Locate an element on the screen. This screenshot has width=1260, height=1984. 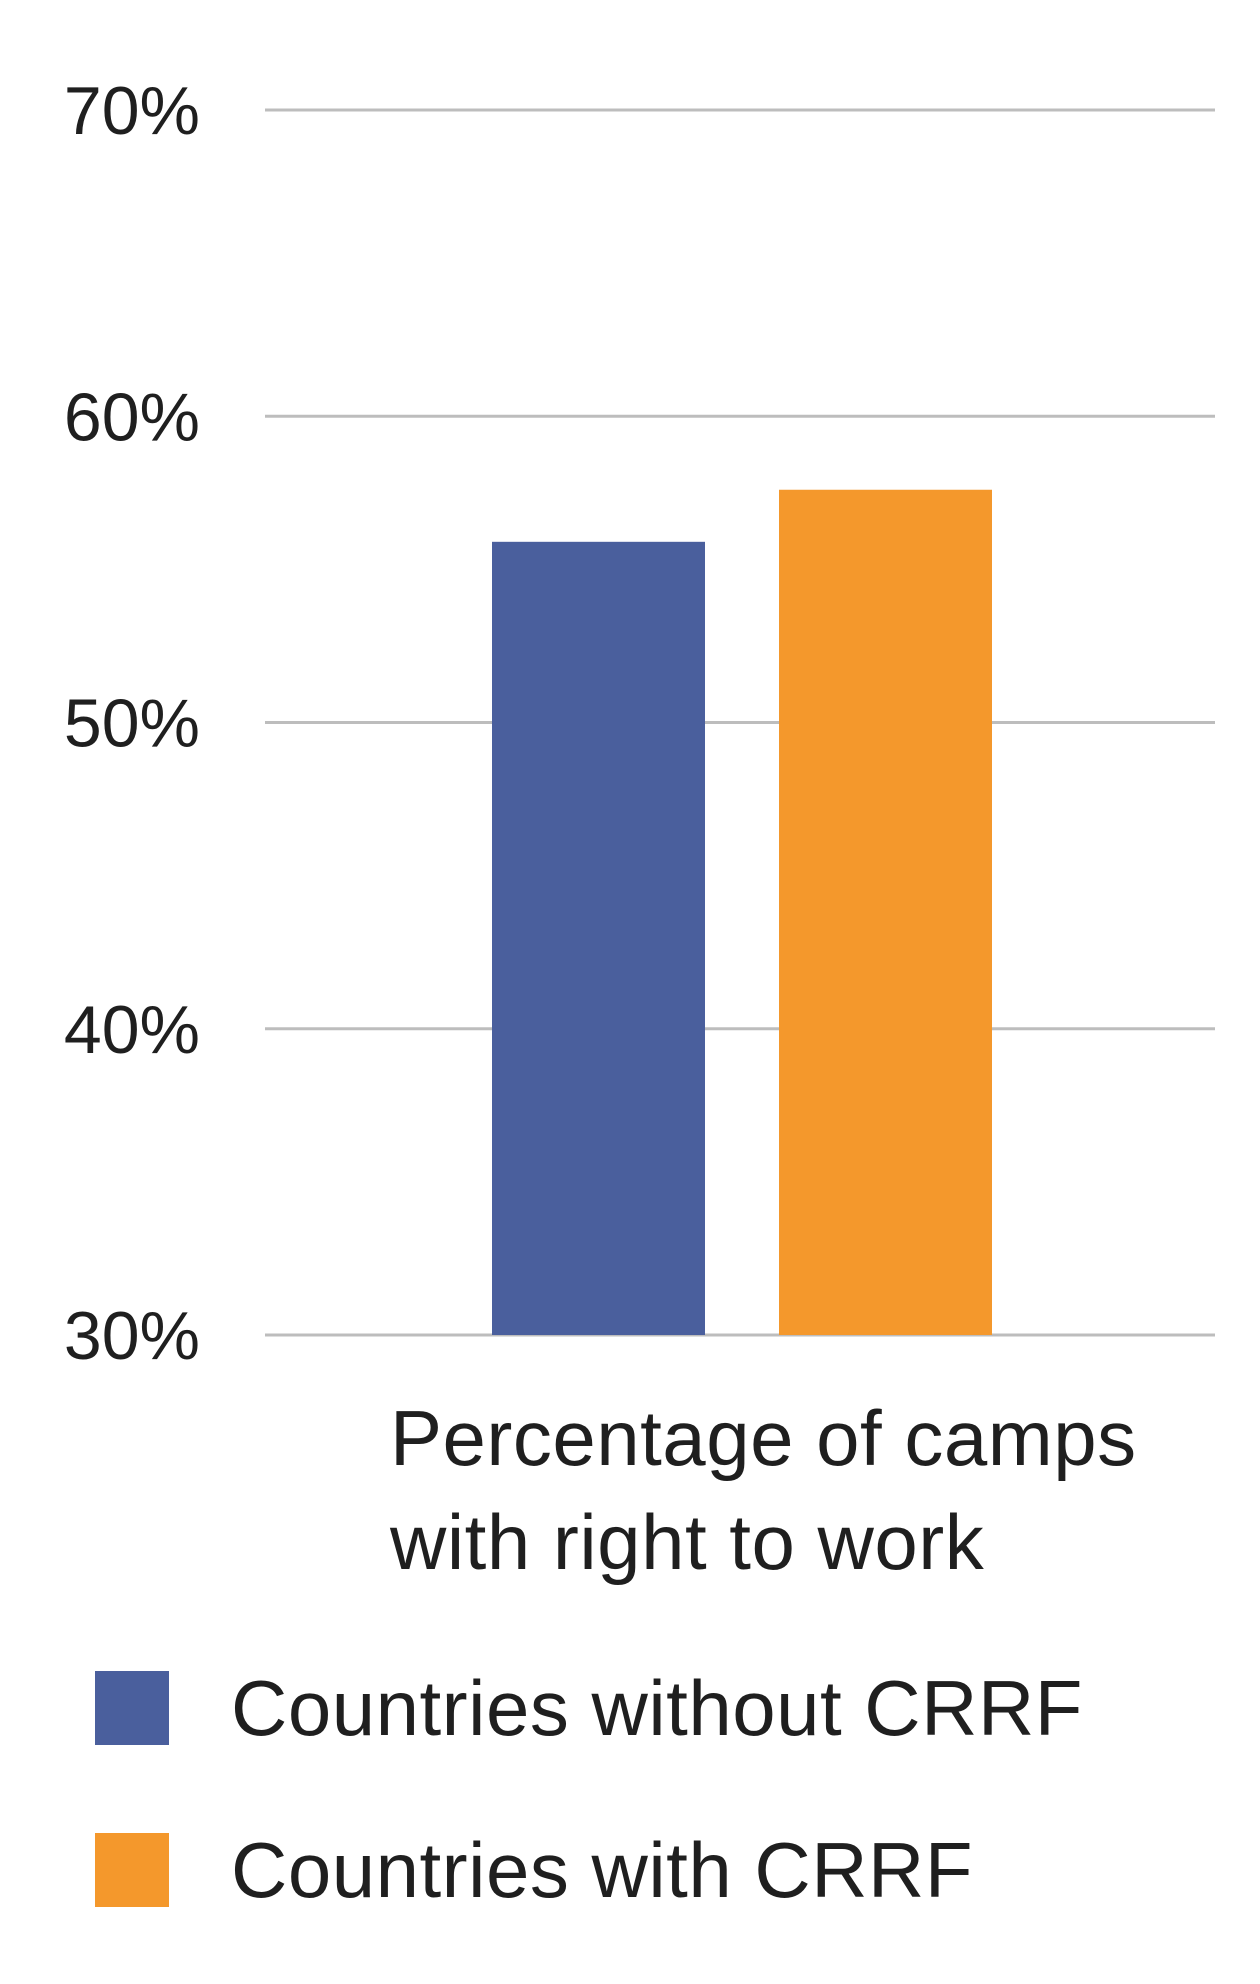
x-category-label-line-2: with right to work is located at coordinates (687, 1542).